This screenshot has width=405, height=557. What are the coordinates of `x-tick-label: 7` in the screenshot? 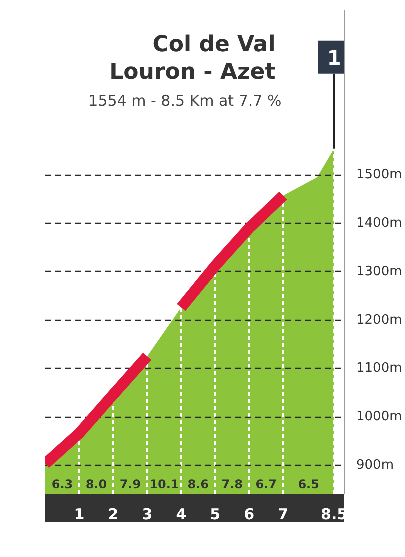 It's located at (283, 515).